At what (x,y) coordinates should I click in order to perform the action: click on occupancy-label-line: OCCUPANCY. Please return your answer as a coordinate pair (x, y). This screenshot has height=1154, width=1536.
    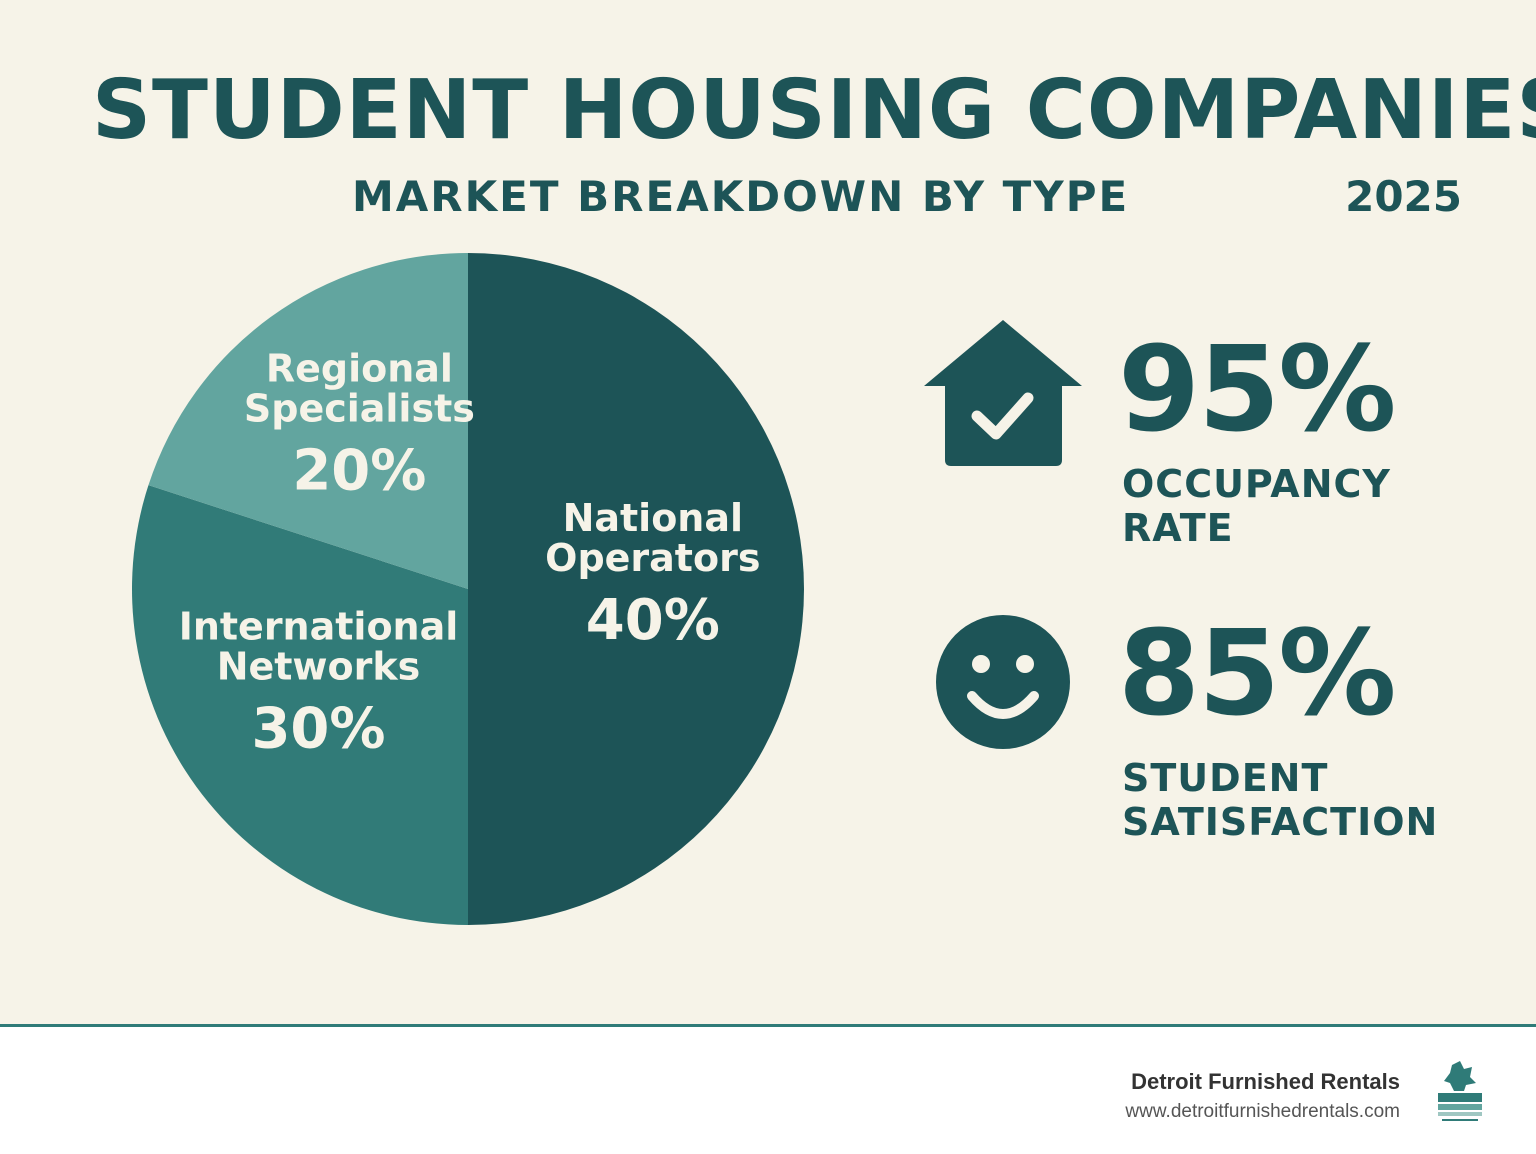
    Looking at the image, I should click on (1256, 484).